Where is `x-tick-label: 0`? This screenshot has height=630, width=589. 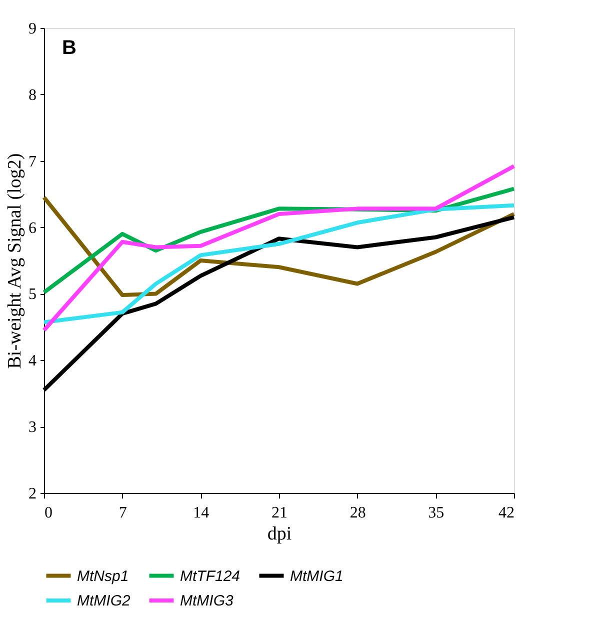 x-tick-label: 0 is located at coordinates (48, 513).